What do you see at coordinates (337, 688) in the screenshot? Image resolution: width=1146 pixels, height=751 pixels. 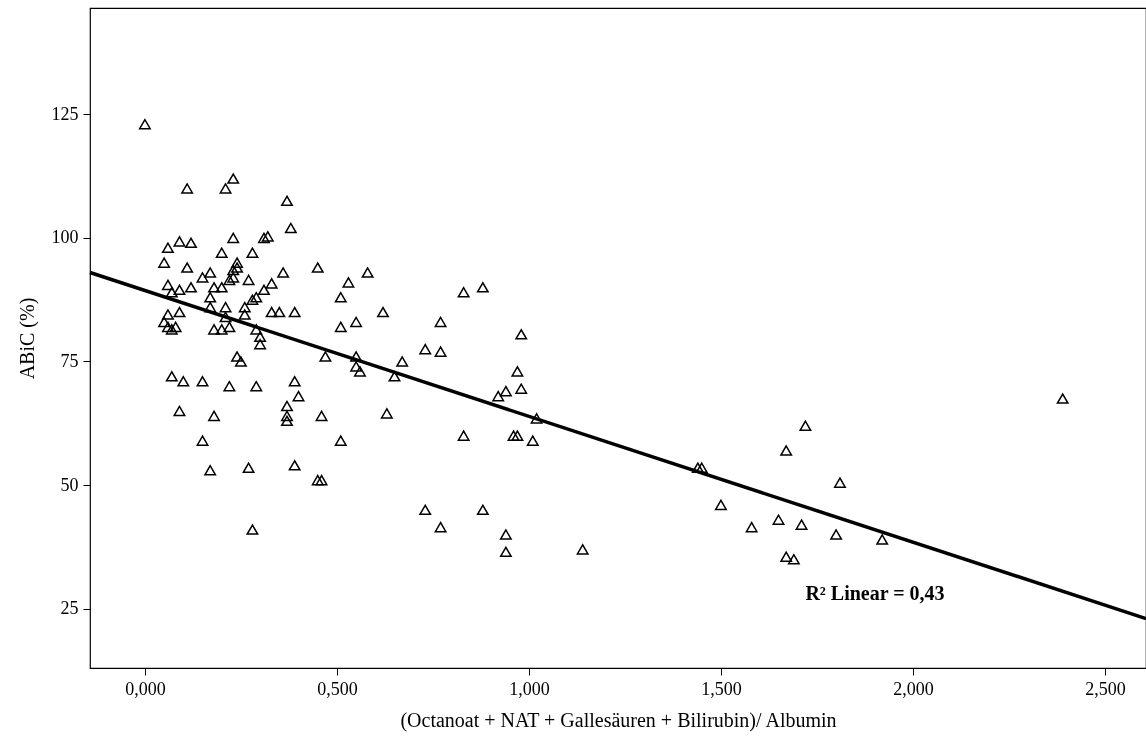 I see `x-tick-label: 0,500` at bounding box center [337, 688].